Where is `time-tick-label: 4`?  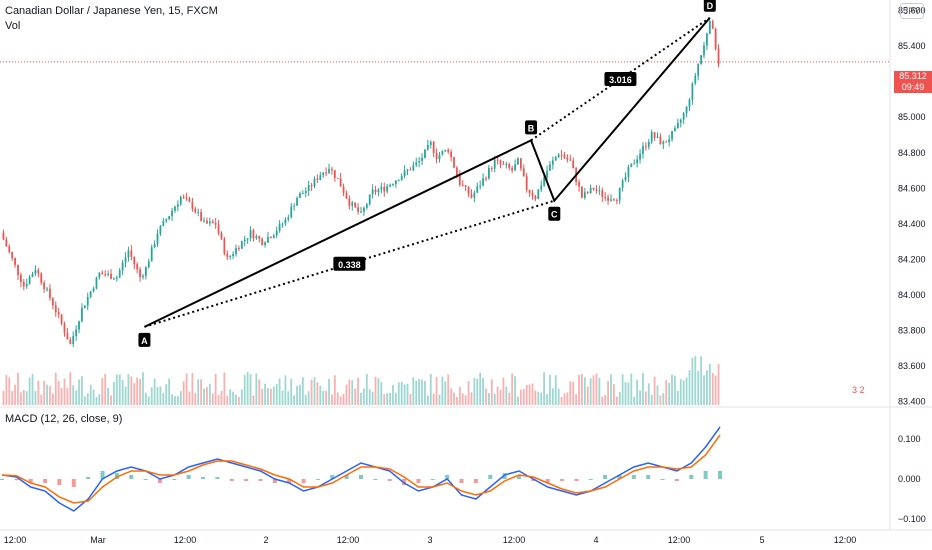 time-tick-label: 4 is located at coordinates (595, 540).